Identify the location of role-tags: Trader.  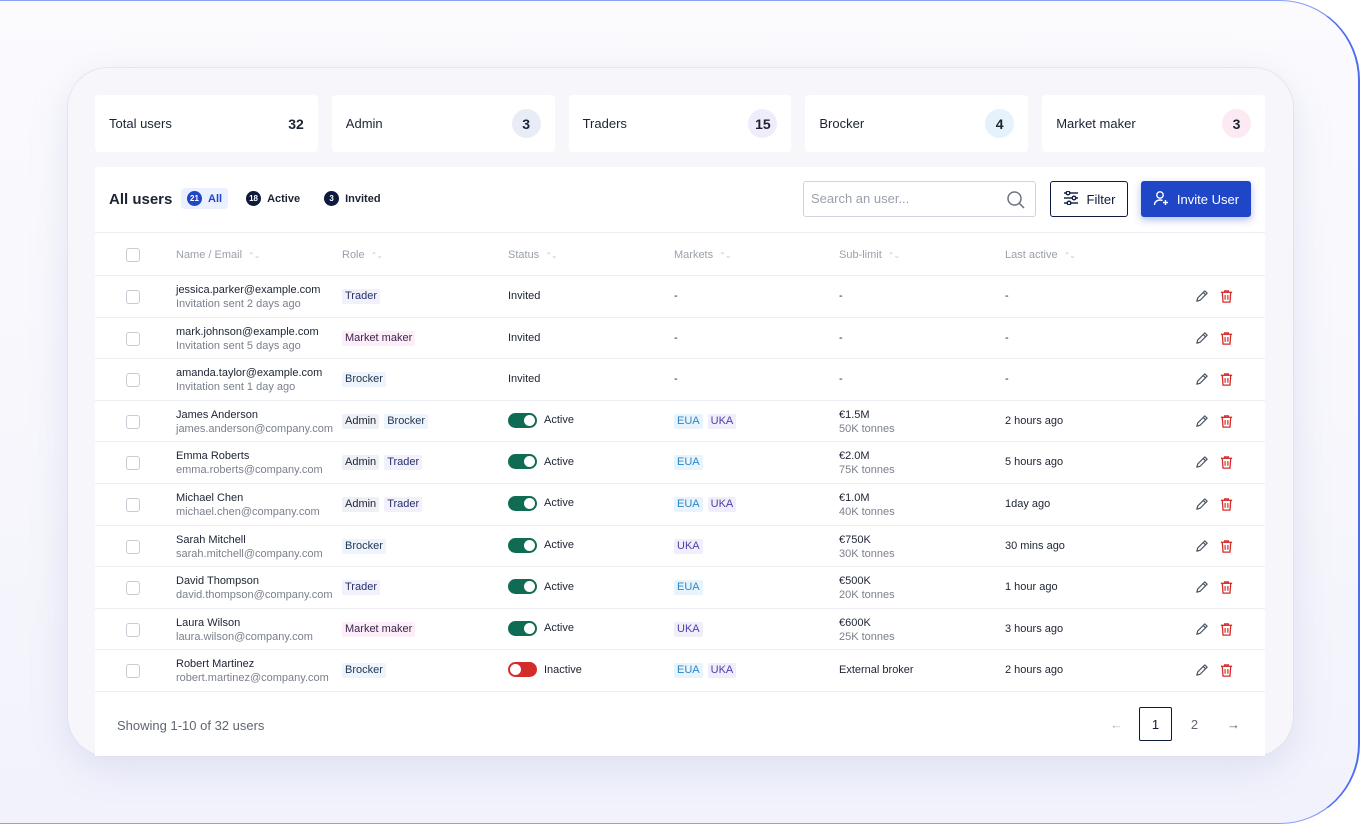
(361, 588).